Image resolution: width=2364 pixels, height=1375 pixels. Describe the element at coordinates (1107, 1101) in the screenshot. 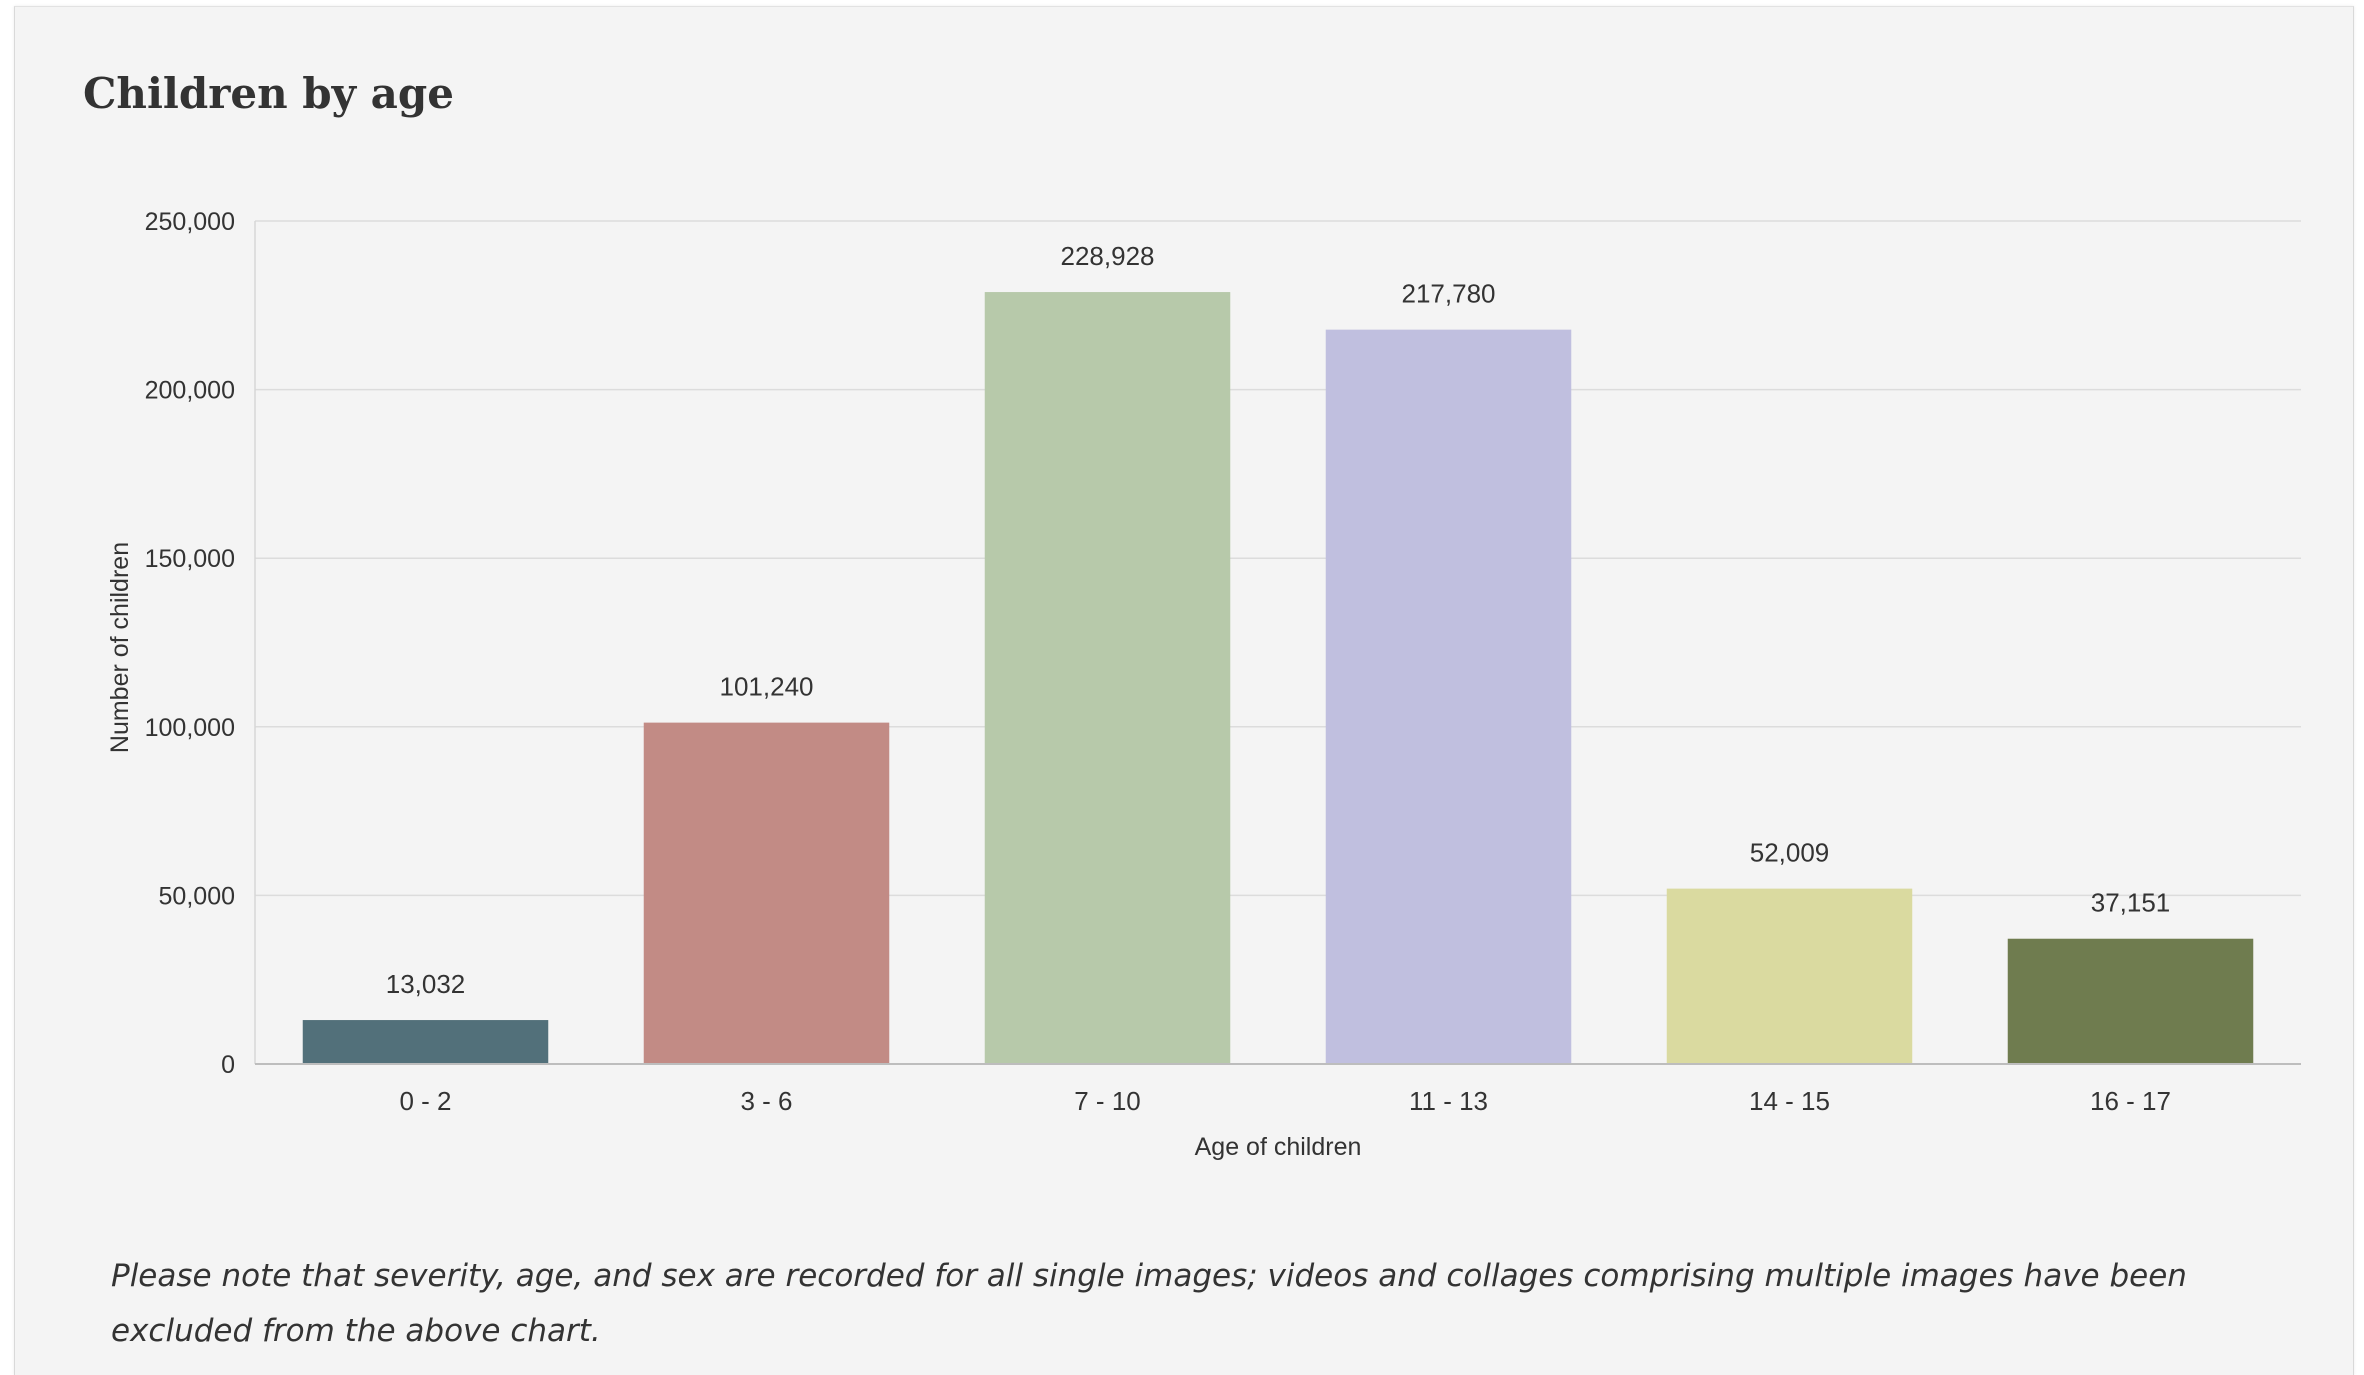

I see `x-tick-label: 7 - 10` at that location.